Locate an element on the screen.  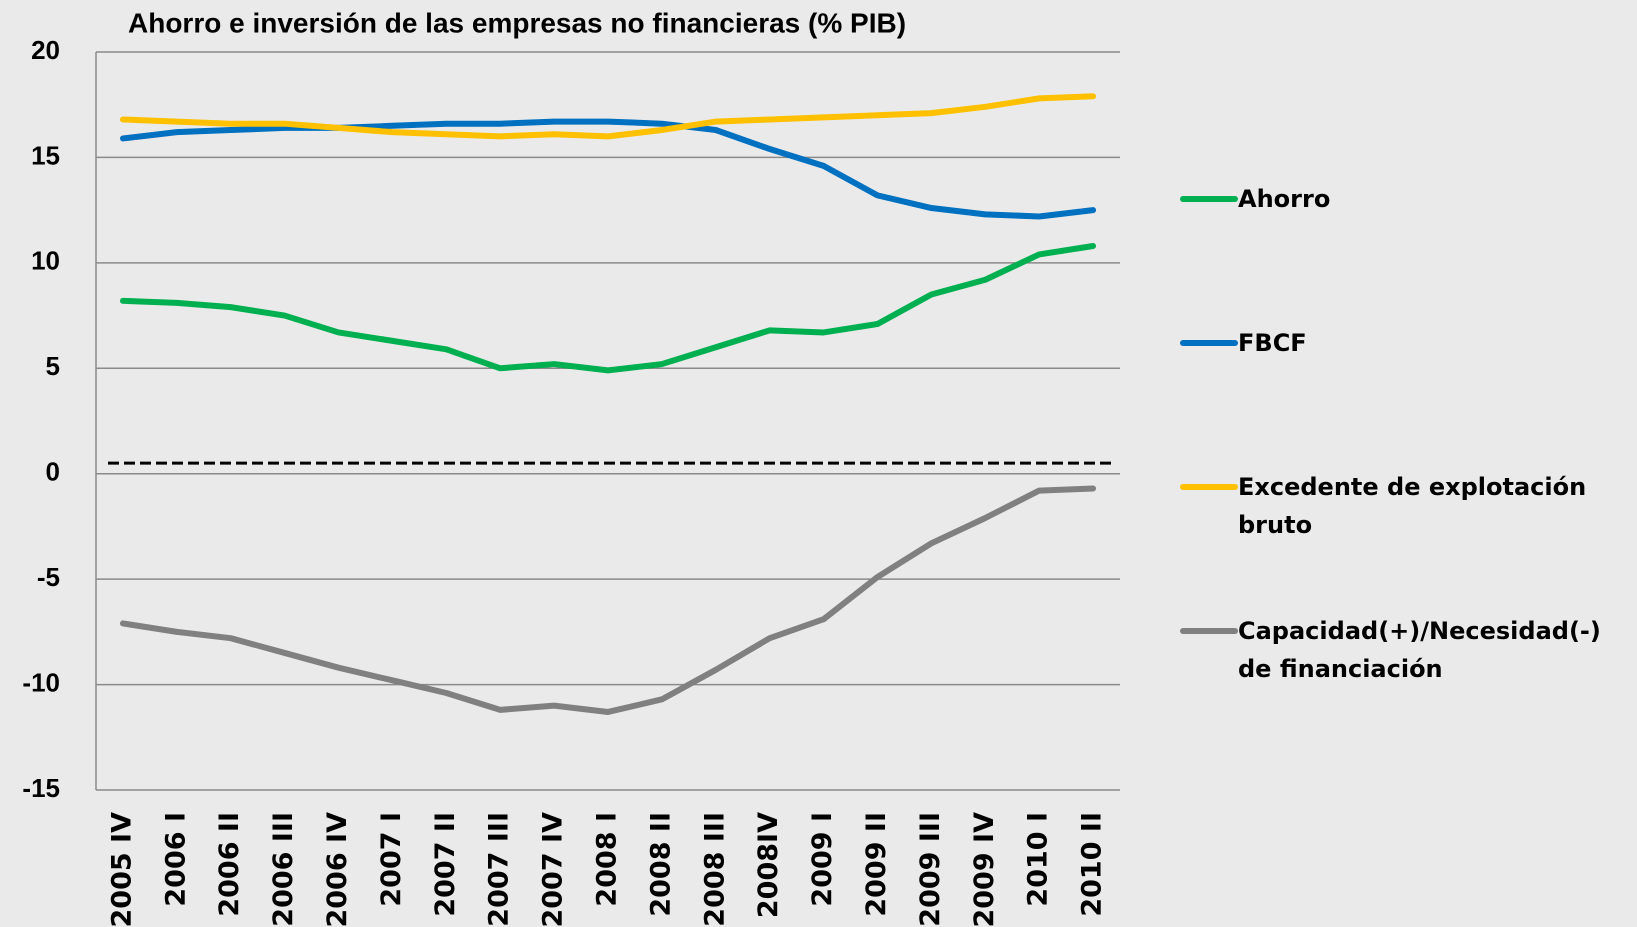
y-tick-label: 5 is located at coordinates (53, 366).